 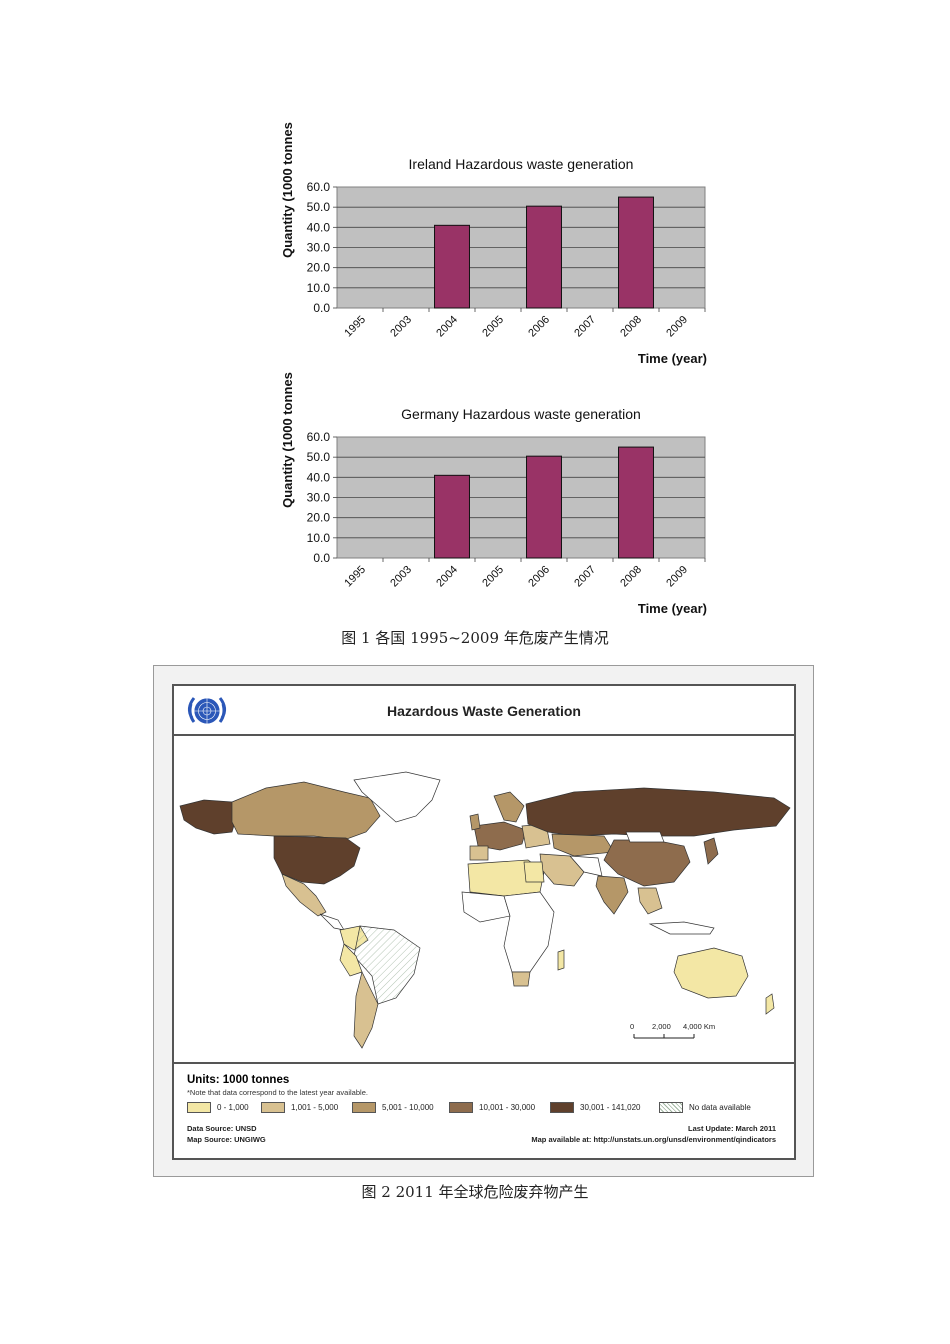 I want to click on mongolia-region, so click(x=645, y=837).